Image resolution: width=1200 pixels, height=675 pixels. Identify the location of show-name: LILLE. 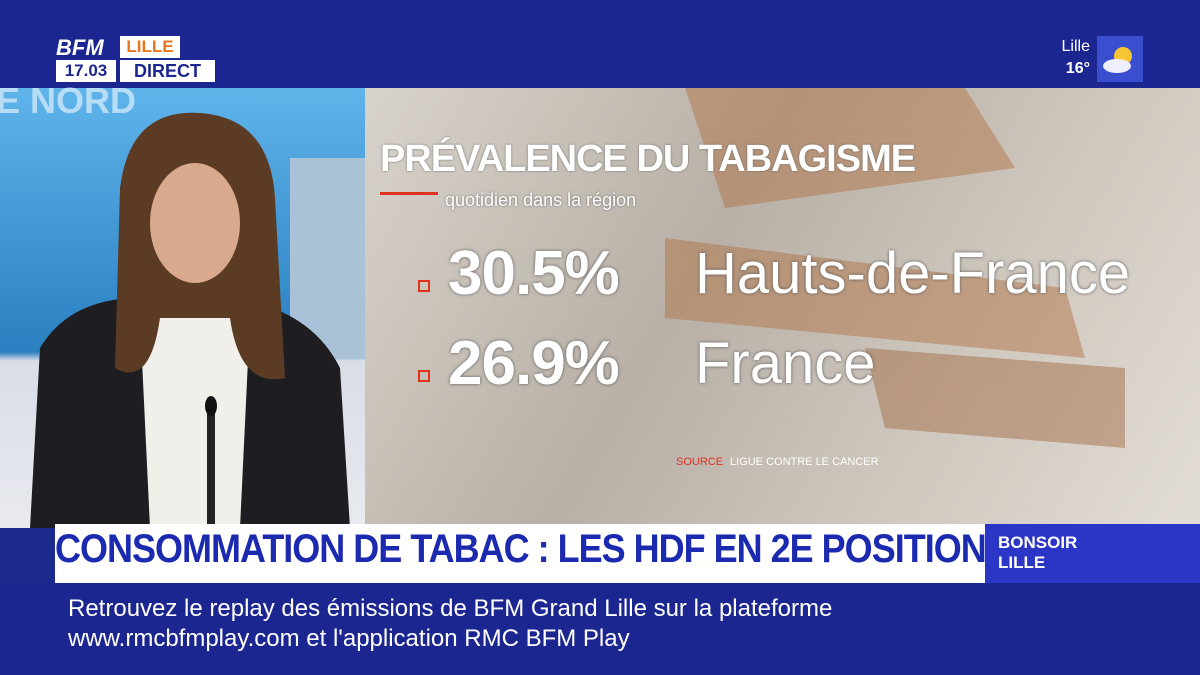
(1022, 562).